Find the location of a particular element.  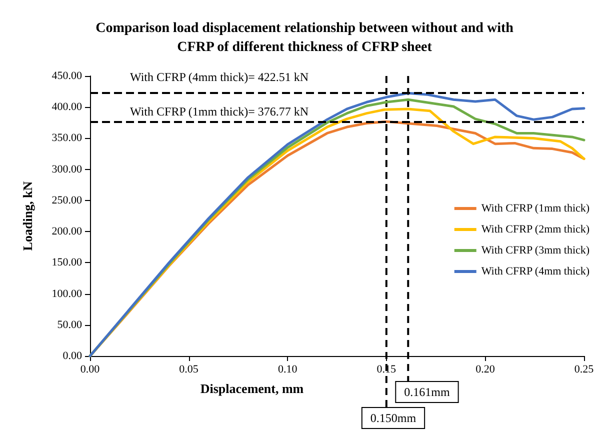

legend-label: With CFRP (1mm thick) is located at coordinates (535, 208).